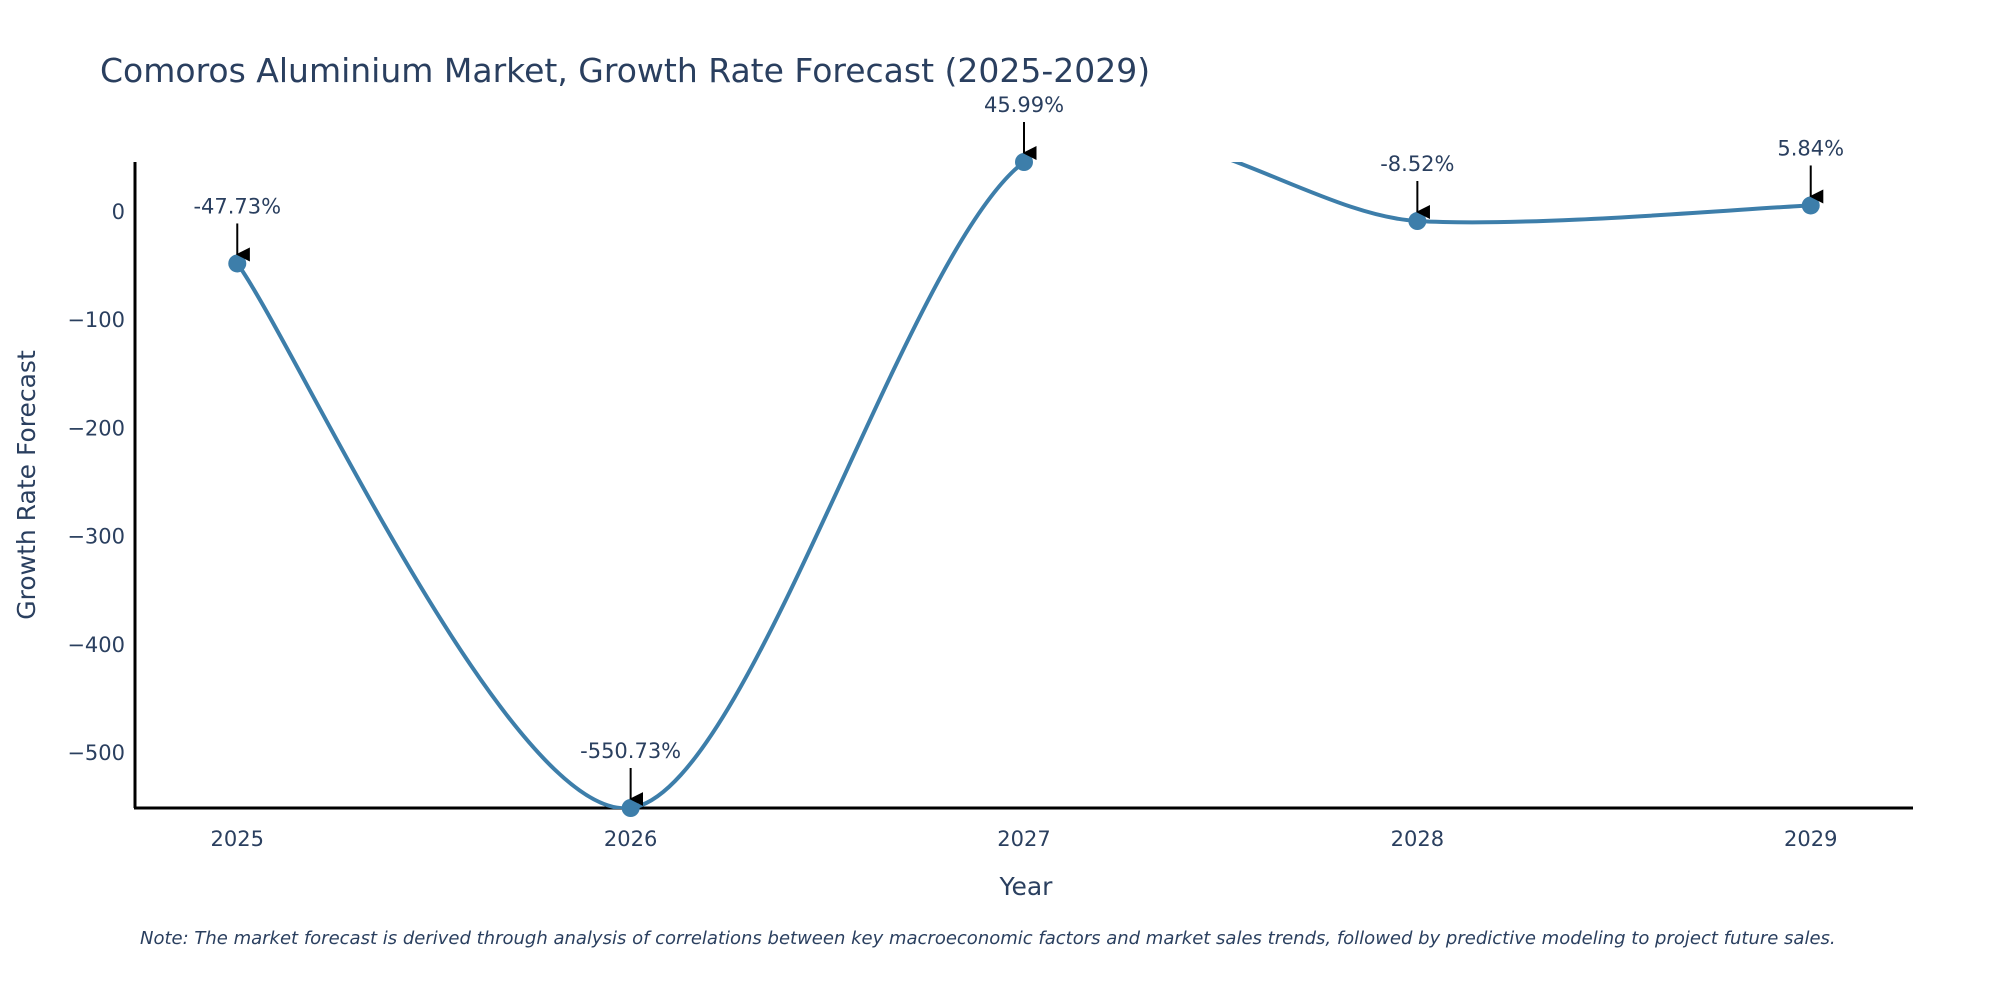 This screenshot has width=2000, height=1000. I want to click on annotation-label: -8.52%, so click(1417, 164).